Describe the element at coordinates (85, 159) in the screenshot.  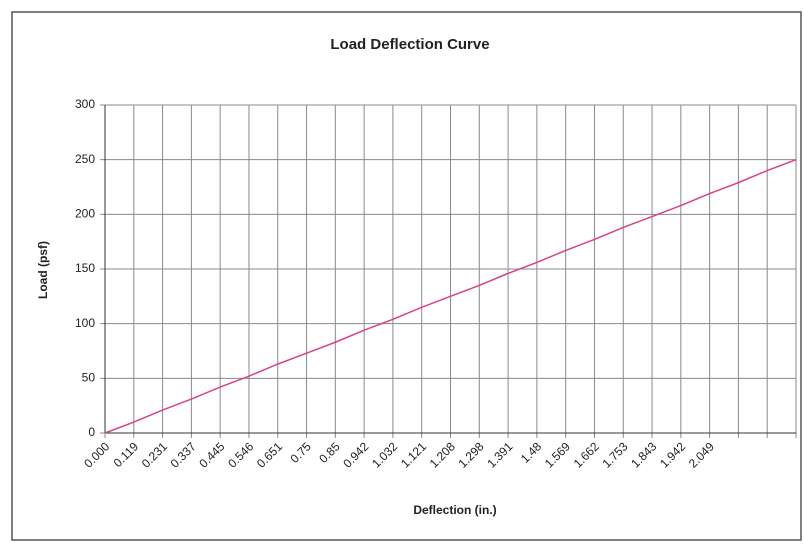
I see `y-tick-label: 250` at that location.